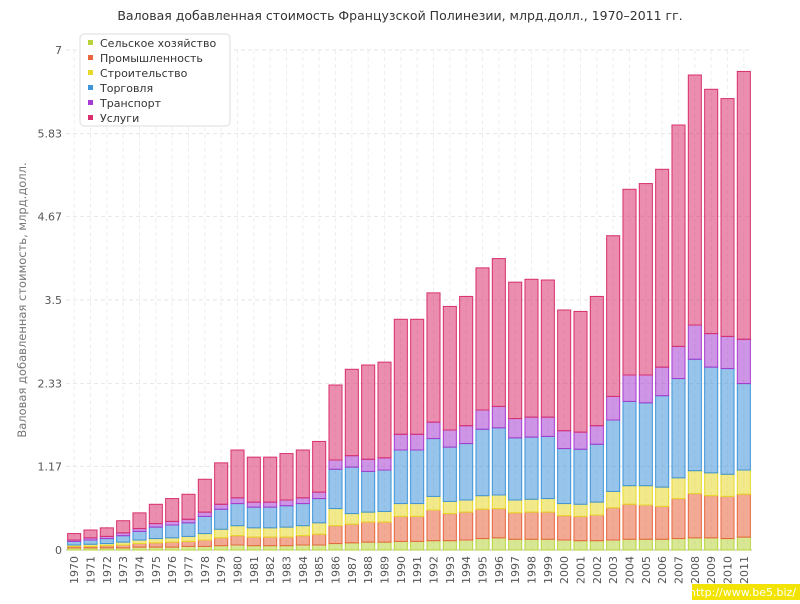  What do you see at coordinates (254, 570) in the screenshot?
I see `x-tick-label: 1981` at bounding box center [254, 570].